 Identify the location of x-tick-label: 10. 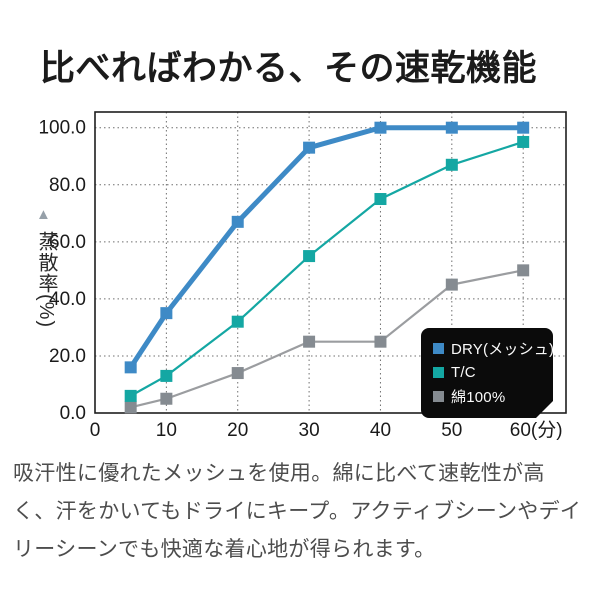
(166, 430).